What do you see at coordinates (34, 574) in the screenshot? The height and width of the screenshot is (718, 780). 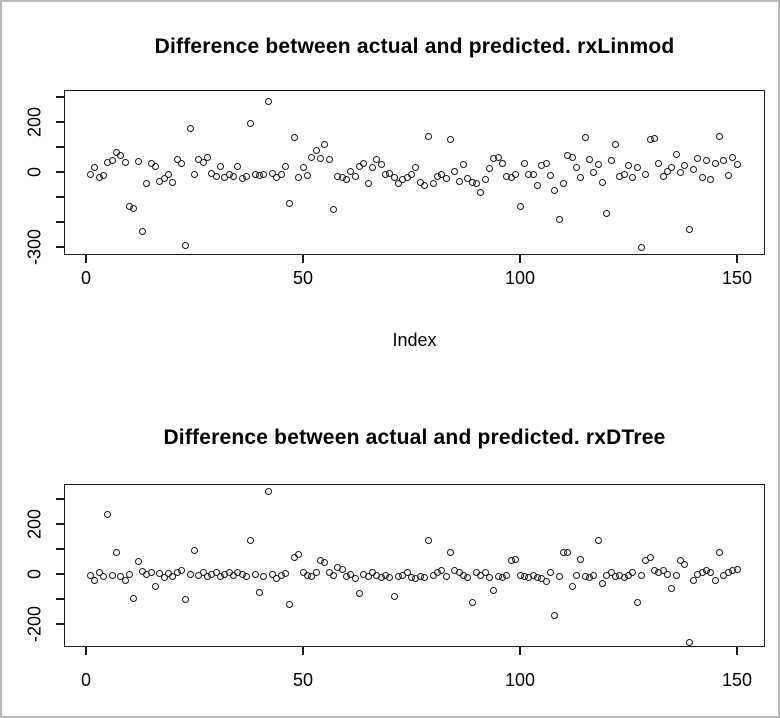 I see `y-tick-label: 0` at bounding box center [34, 574].